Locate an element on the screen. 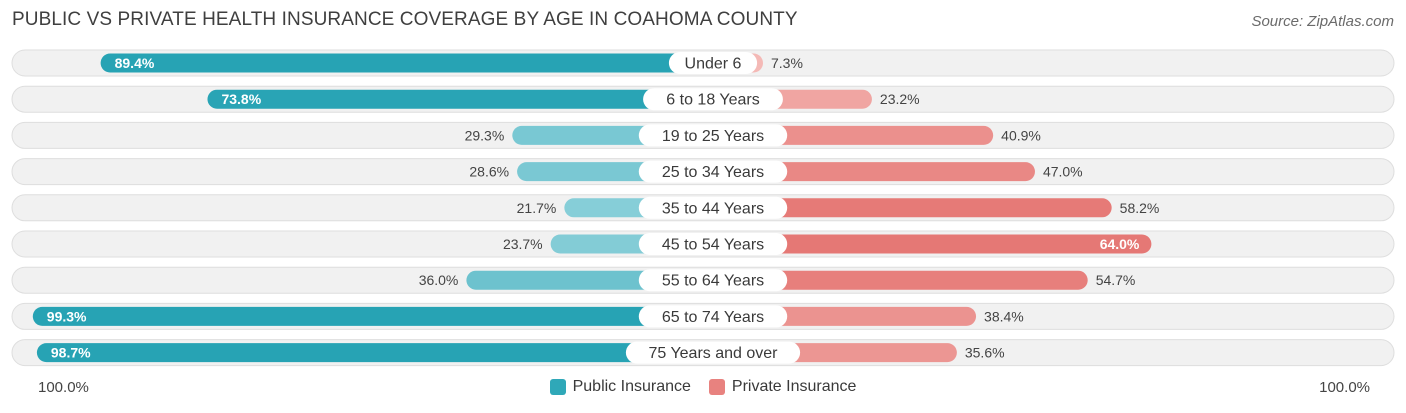  public-value-label: 89.4% is located at coordinates (135, 63).